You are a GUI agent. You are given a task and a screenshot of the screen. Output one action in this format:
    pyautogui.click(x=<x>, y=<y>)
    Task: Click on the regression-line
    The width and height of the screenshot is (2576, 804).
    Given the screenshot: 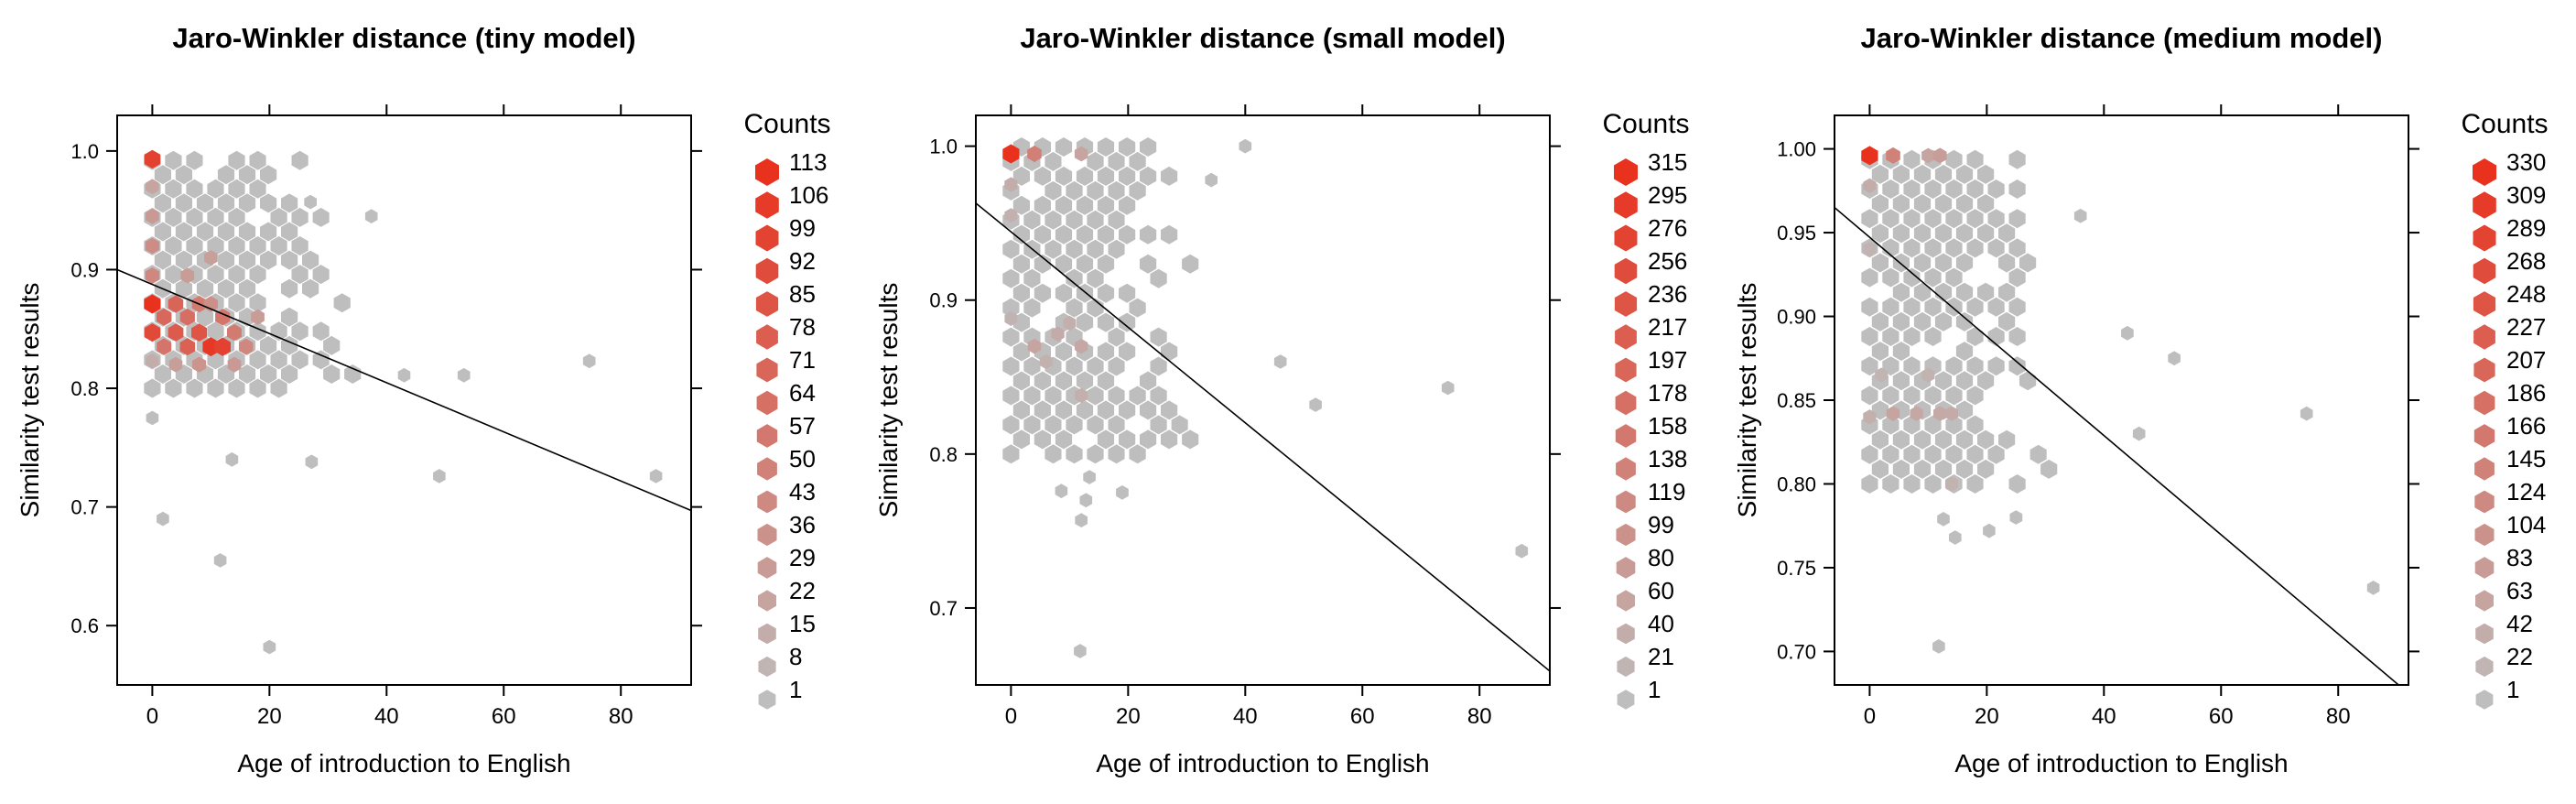 What is the action you would take?
    pyautogui.click(x=2118, y=446)
    